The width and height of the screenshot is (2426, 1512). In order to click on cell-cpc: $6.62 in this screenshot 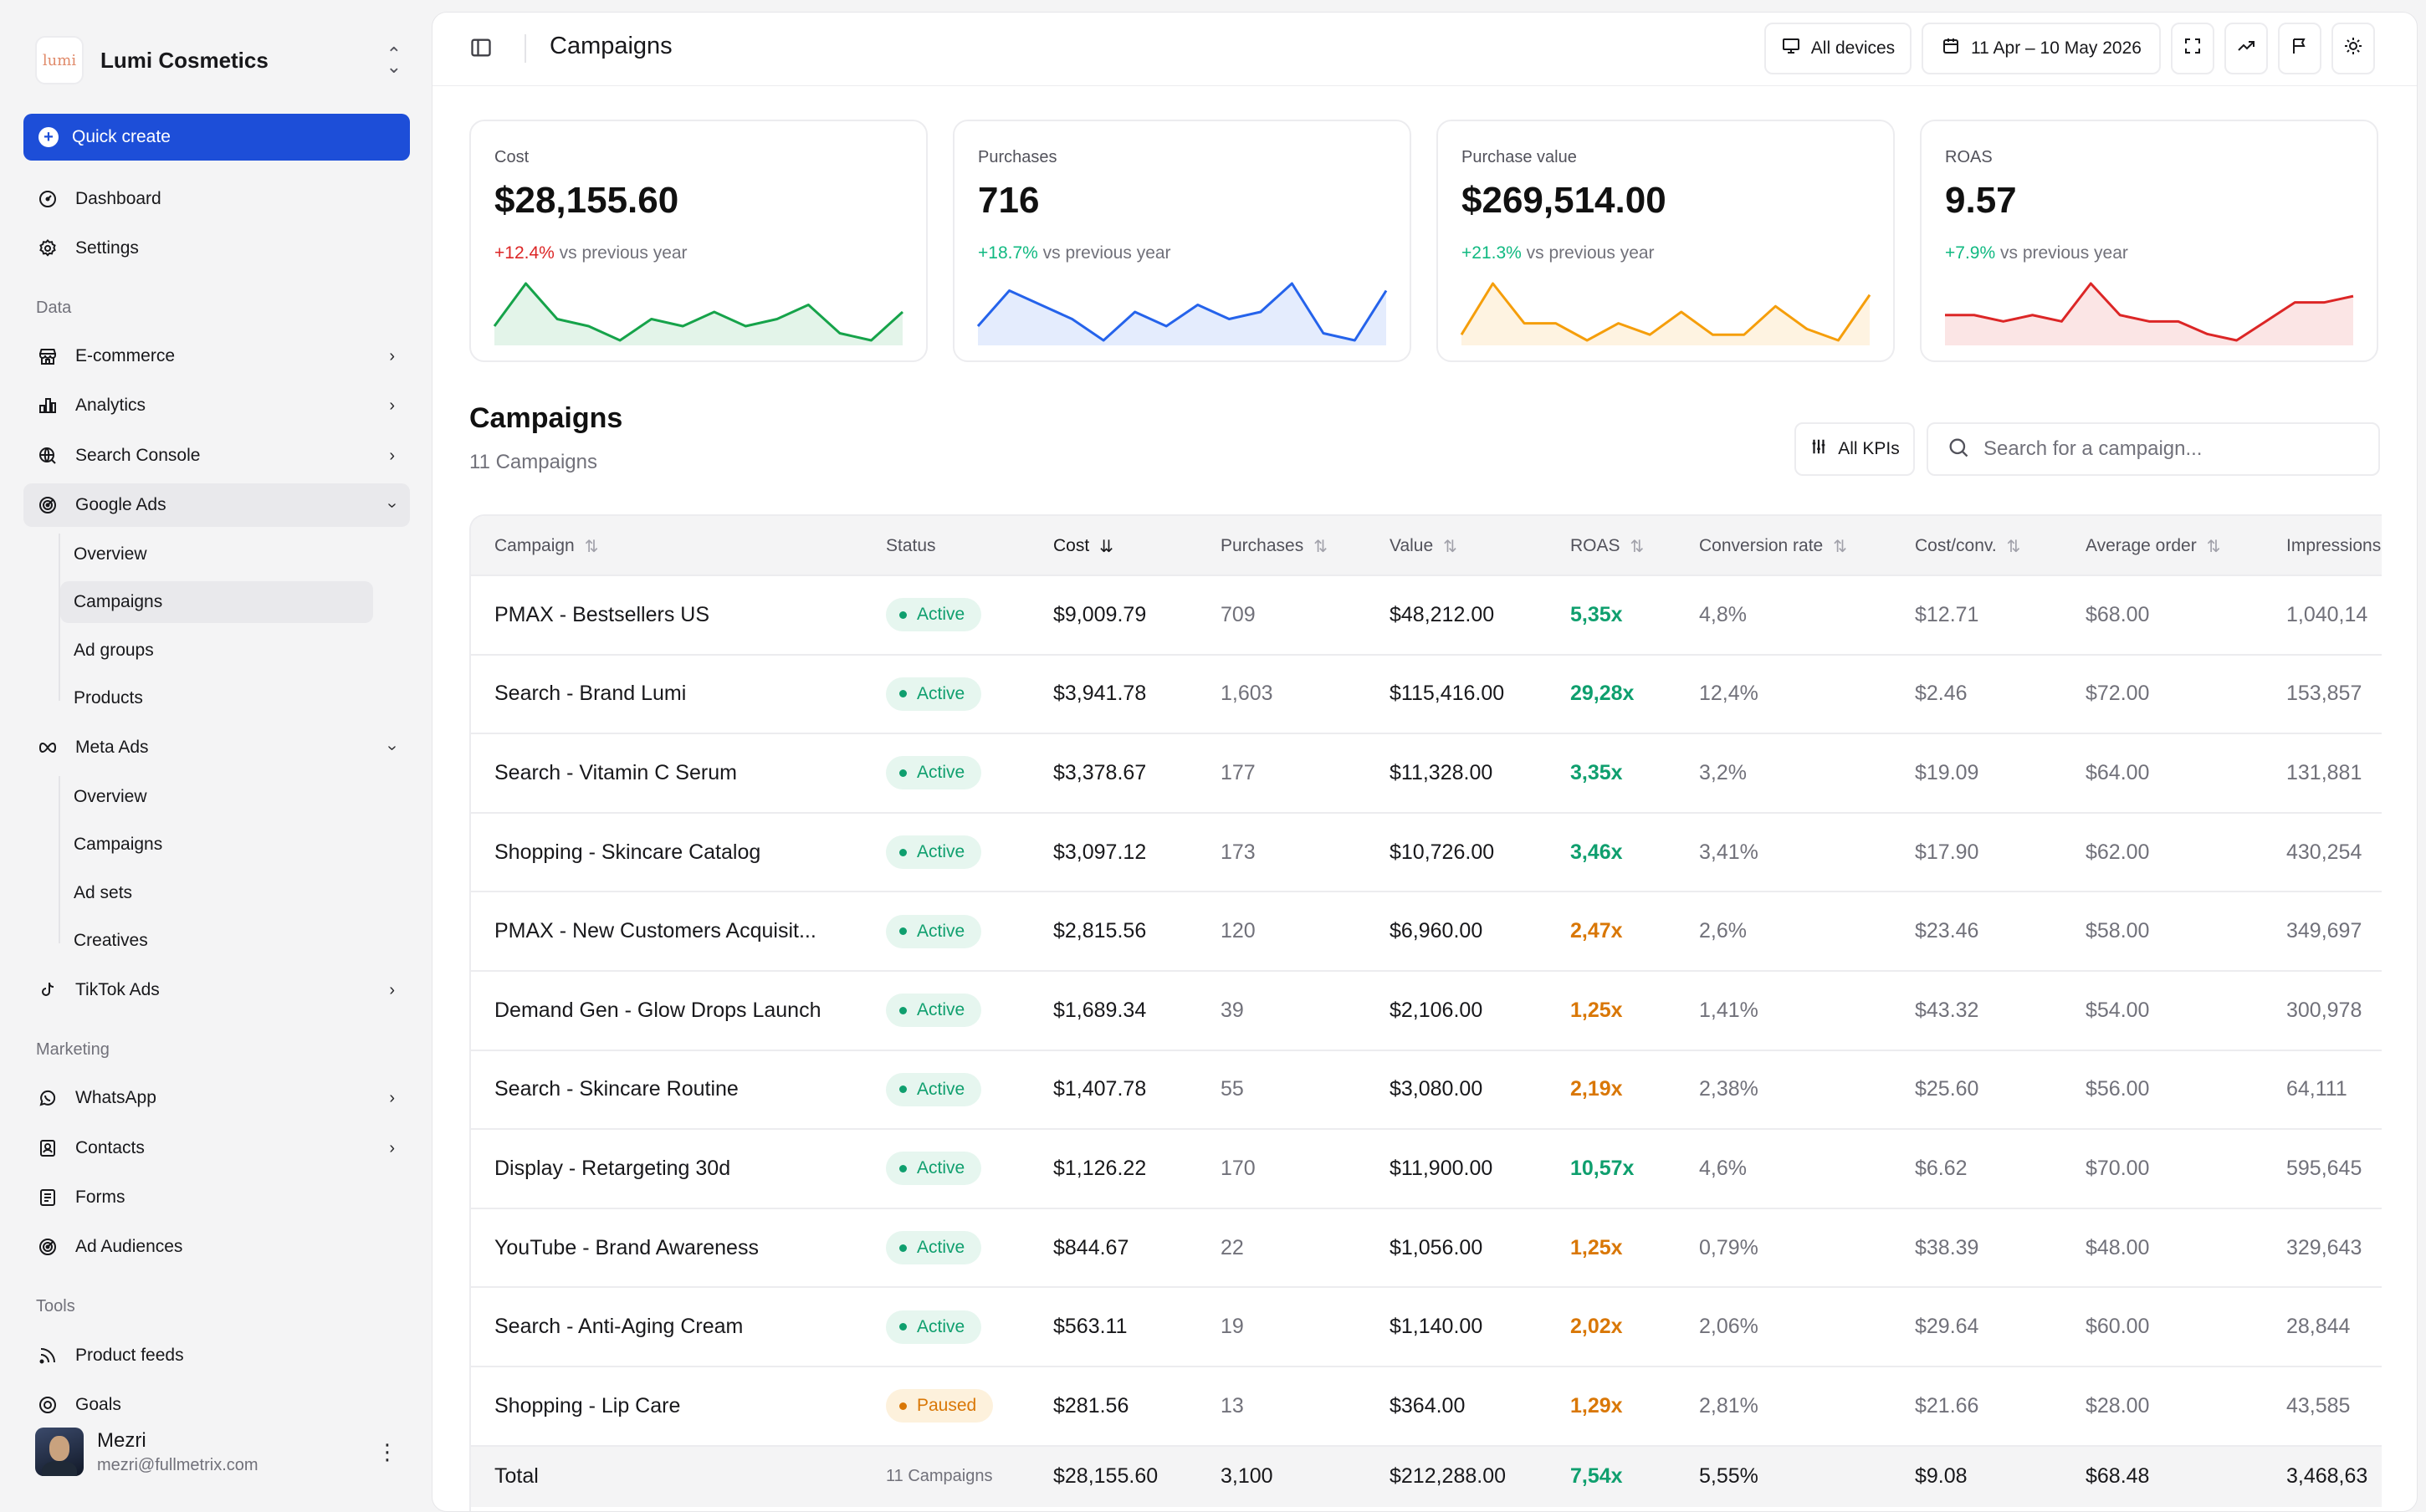, I will do `click(1941, 1168)`.